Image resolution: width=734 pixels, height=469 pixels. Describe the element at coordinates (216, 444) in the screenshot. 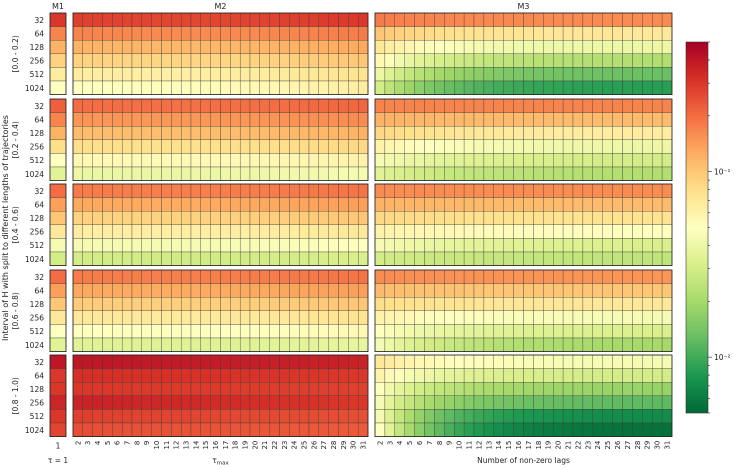

I see `x-tick-label: 16` at that location.